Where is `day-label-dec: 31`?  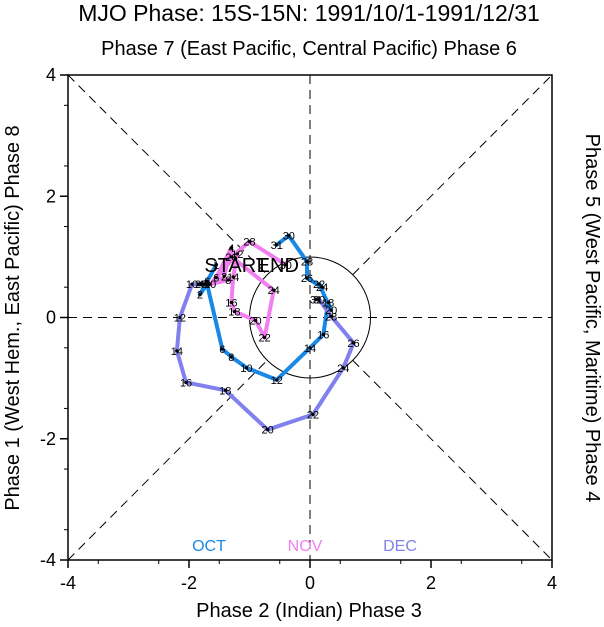
day-label-dec: 31 is located at coordinates (316, 300).